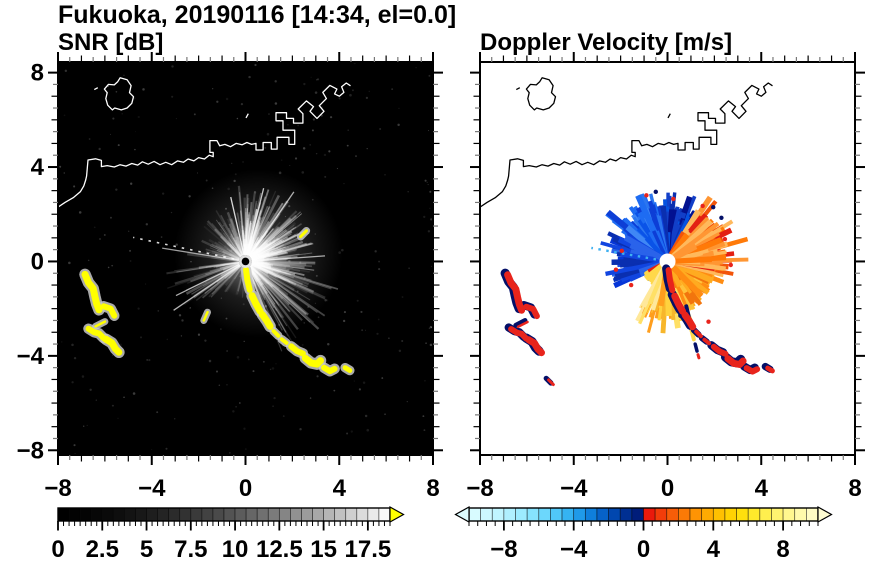  Describe the element at coordinates (432, 488) in the screenshot. I see `snr-x-tick-label: 8` at that location.